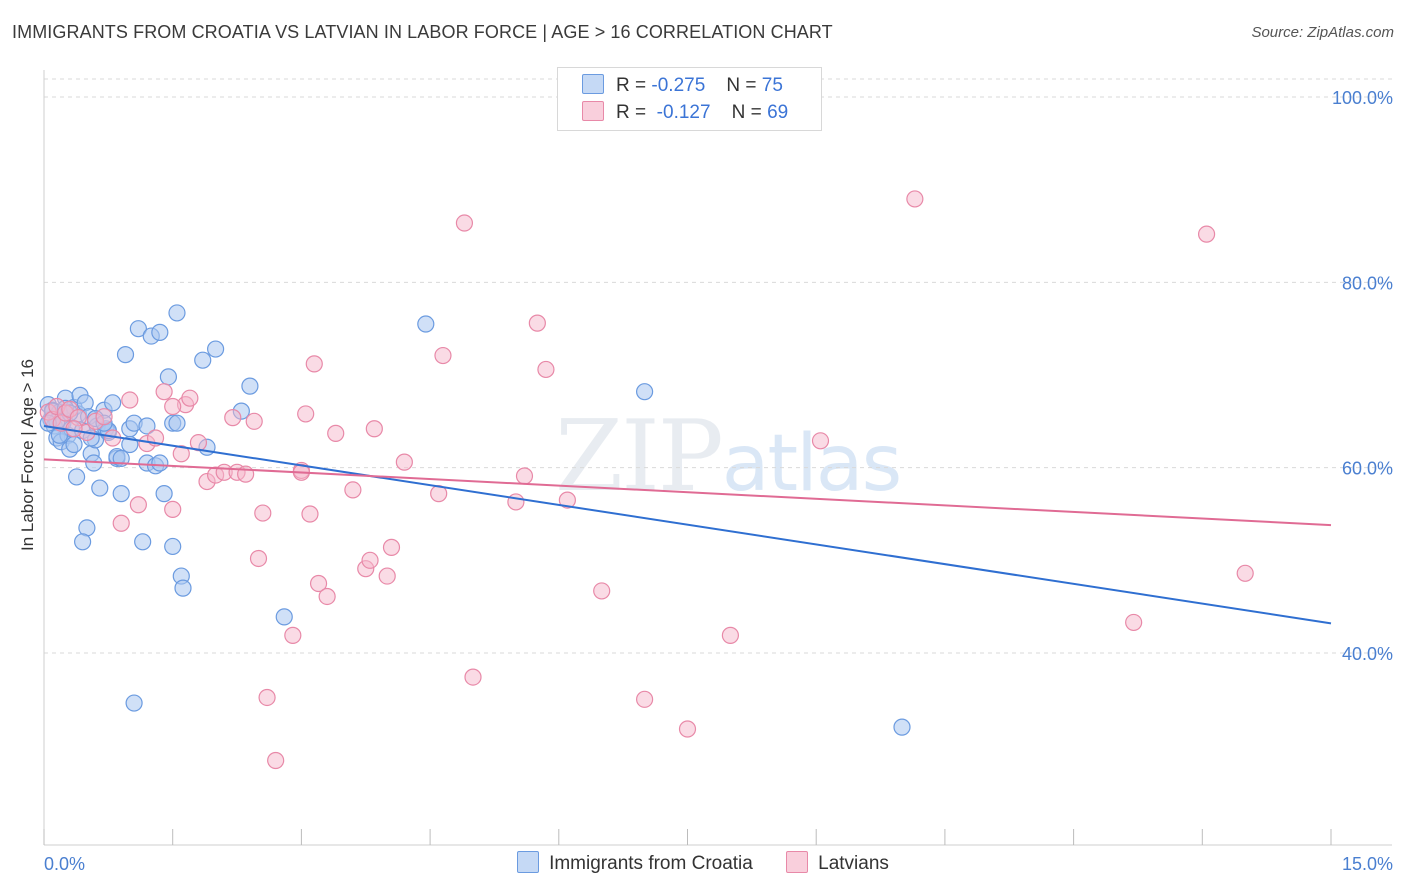 The image size is (1406, 892). What do you see at coordinates (741, 85) in the screenshot?
I see `n-label: N =` at bounding box center [741, 85].